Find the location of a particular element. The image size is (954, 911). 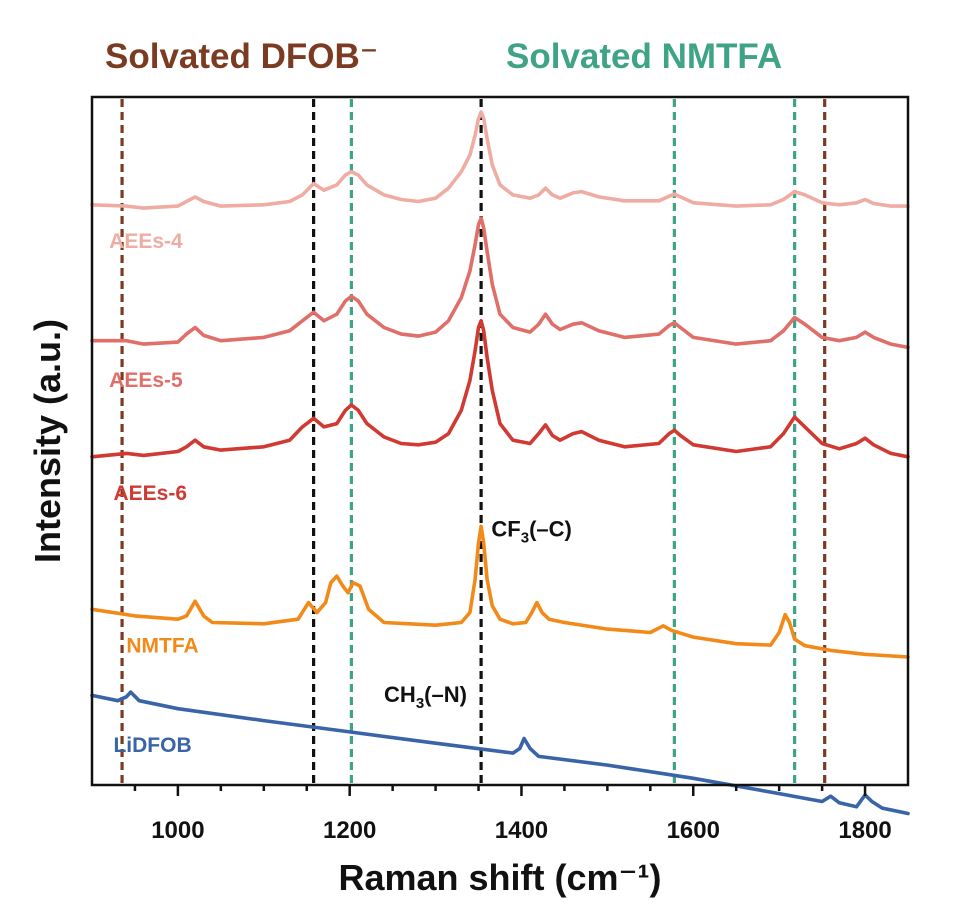

title-solvated-nmtfa: Solvated NMTFA is located at coordinates (644, 56).